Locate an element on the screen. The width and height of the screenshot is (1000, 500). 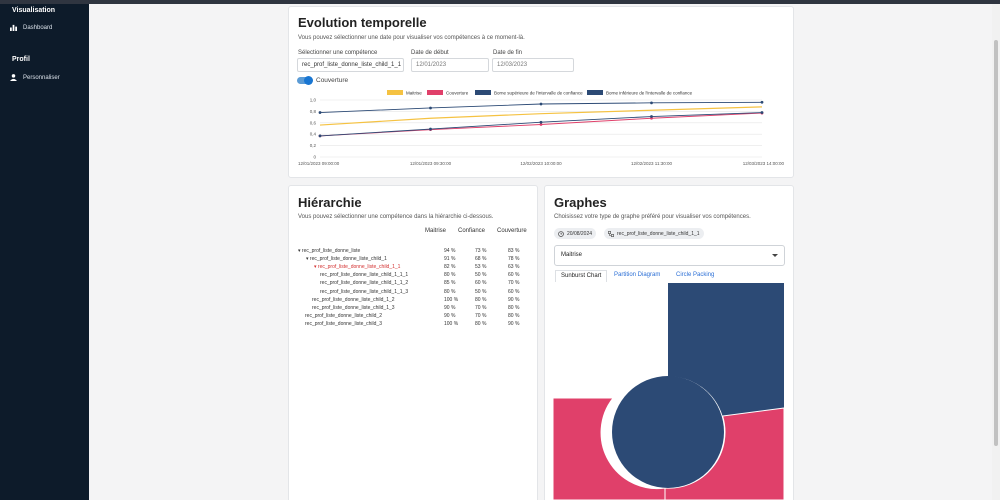
column-header-maitrise: Maitrise is located at coordinates (436, 231).